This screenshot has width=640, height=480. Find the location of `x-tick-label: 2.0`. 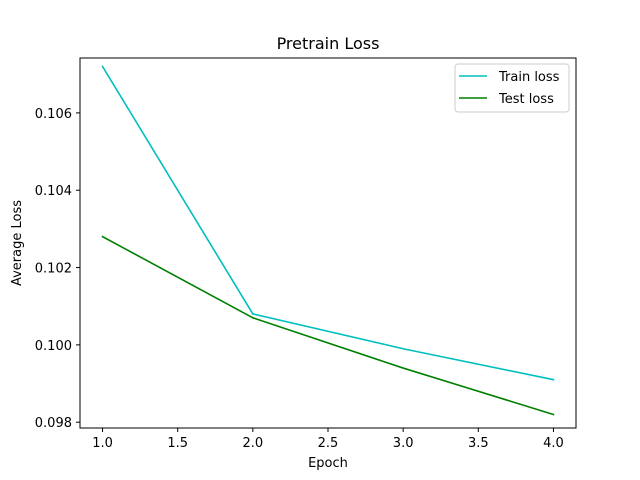

x-tick-label: 2.0 is located at coordinates (253, 443).